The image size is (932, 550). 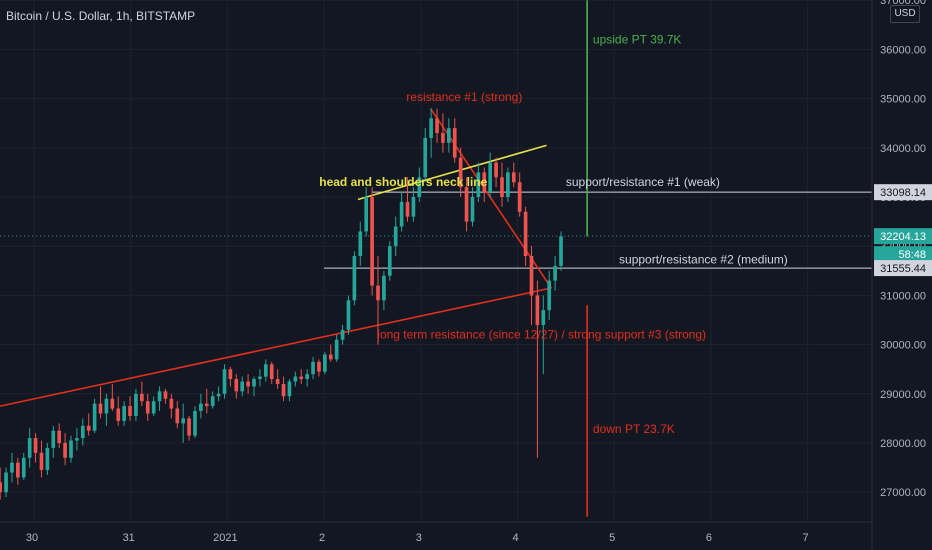 I want to click on annotation-label: head and shoulders neck line, so click(x=403, y=182).